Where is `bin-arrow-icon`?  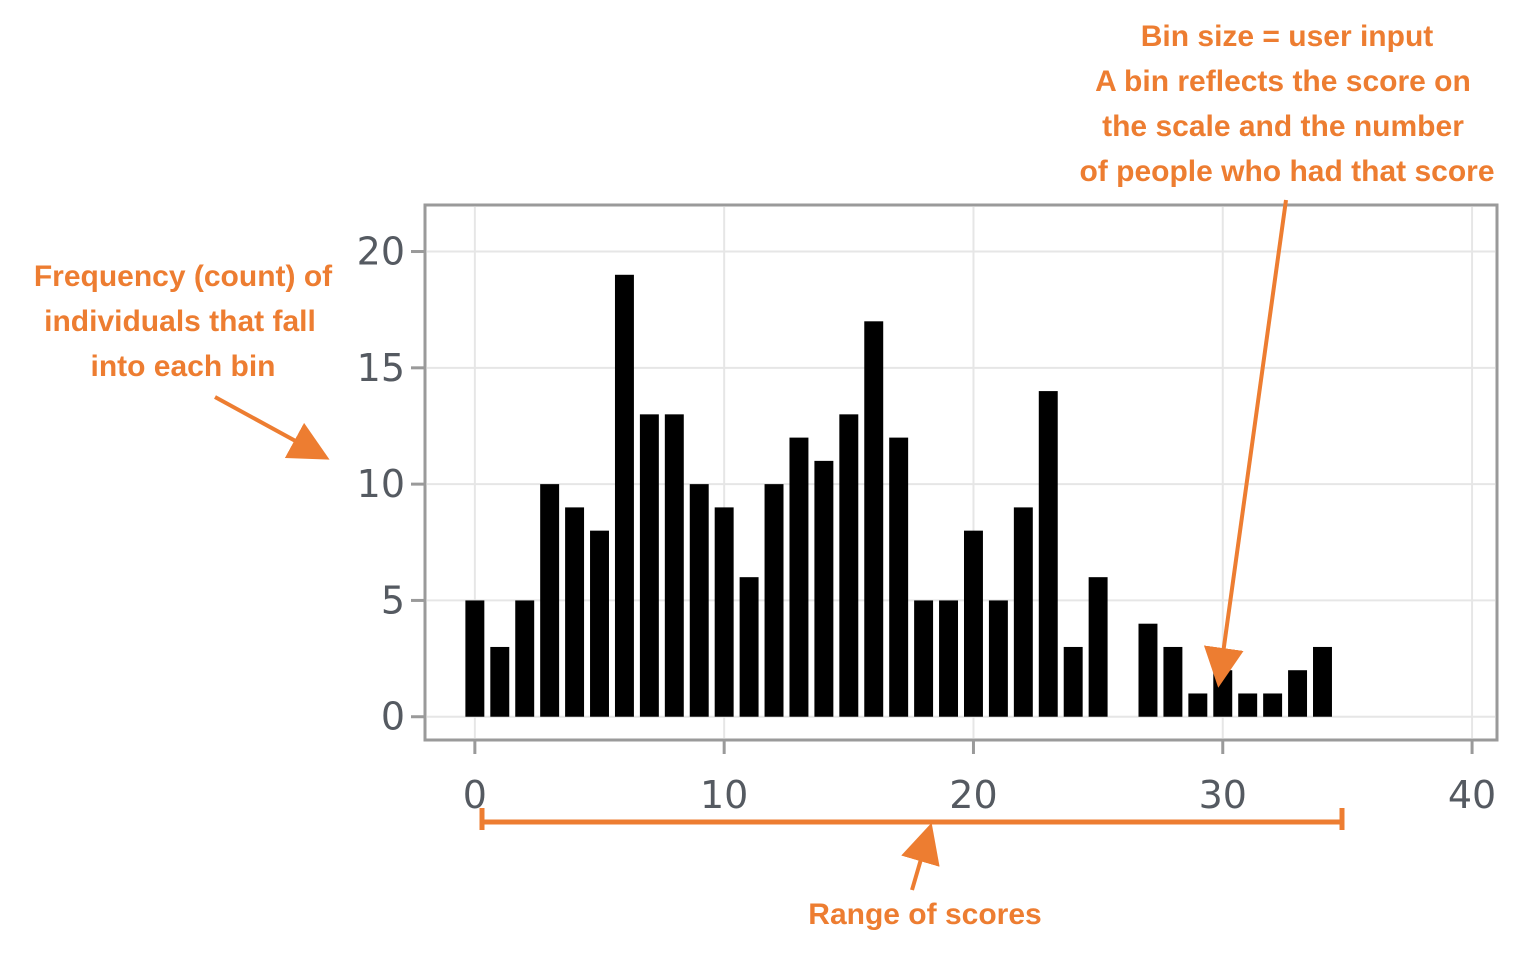 bin-arrow-icon is located at coordinates (1245, 443).